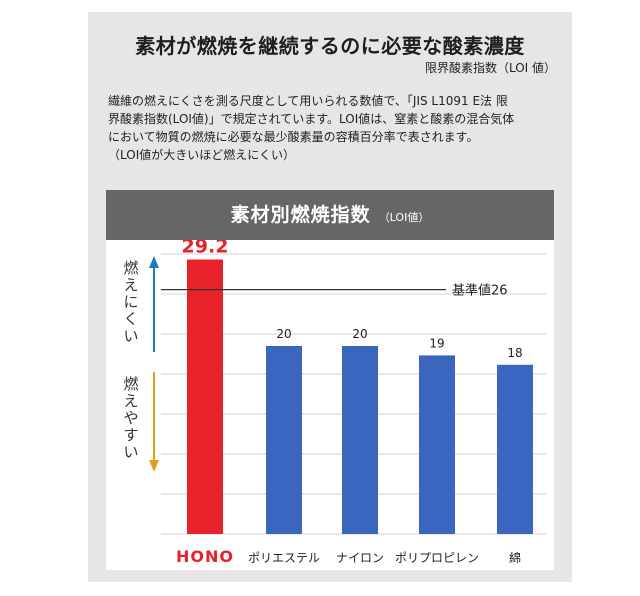 This screenshot has width=640, height=596. What do you see at coordinates (404, 217) in the screenshot?
I see `chart-unit: （LOI値）` at bounding box center [404, 217].